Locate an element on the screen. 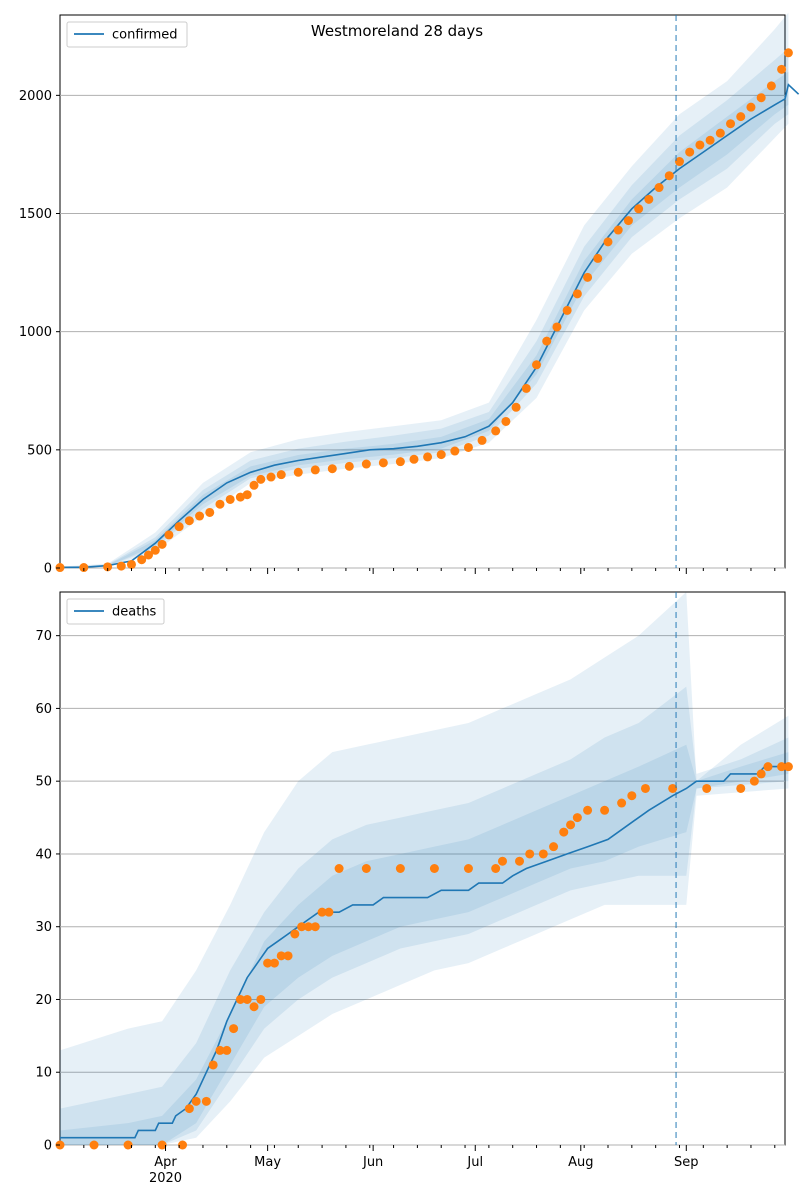 This screenshot has width=800, height=1200. x-tick-label: May is located at coordinates (267, 1162).